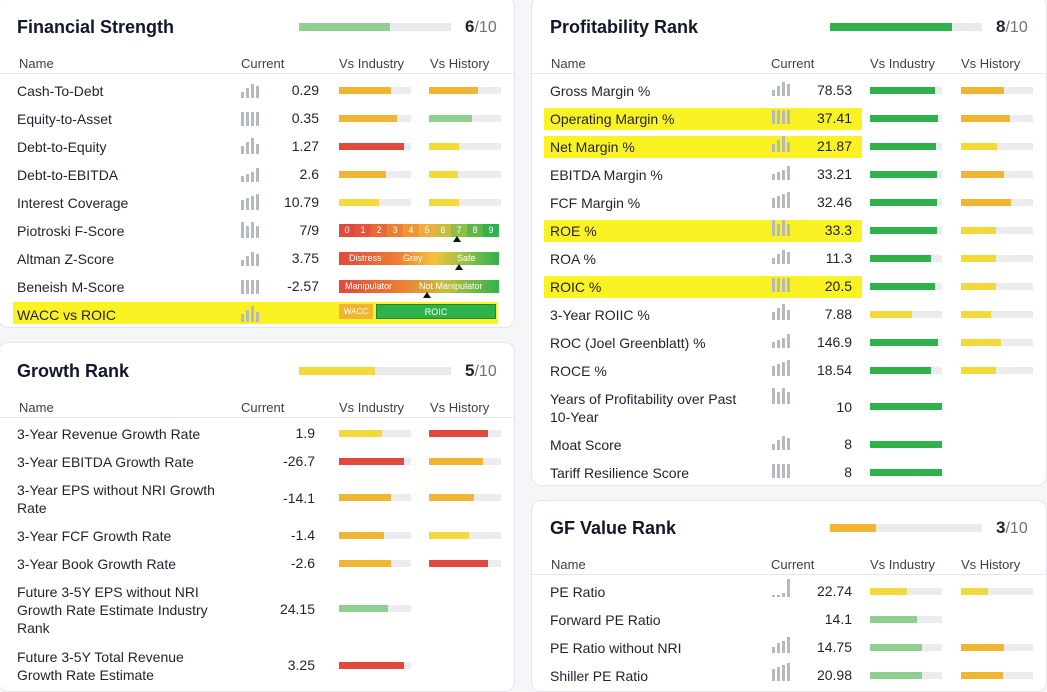  I want to click on table-row: Shiller PE Ratio 20.98, so click(789, 677).